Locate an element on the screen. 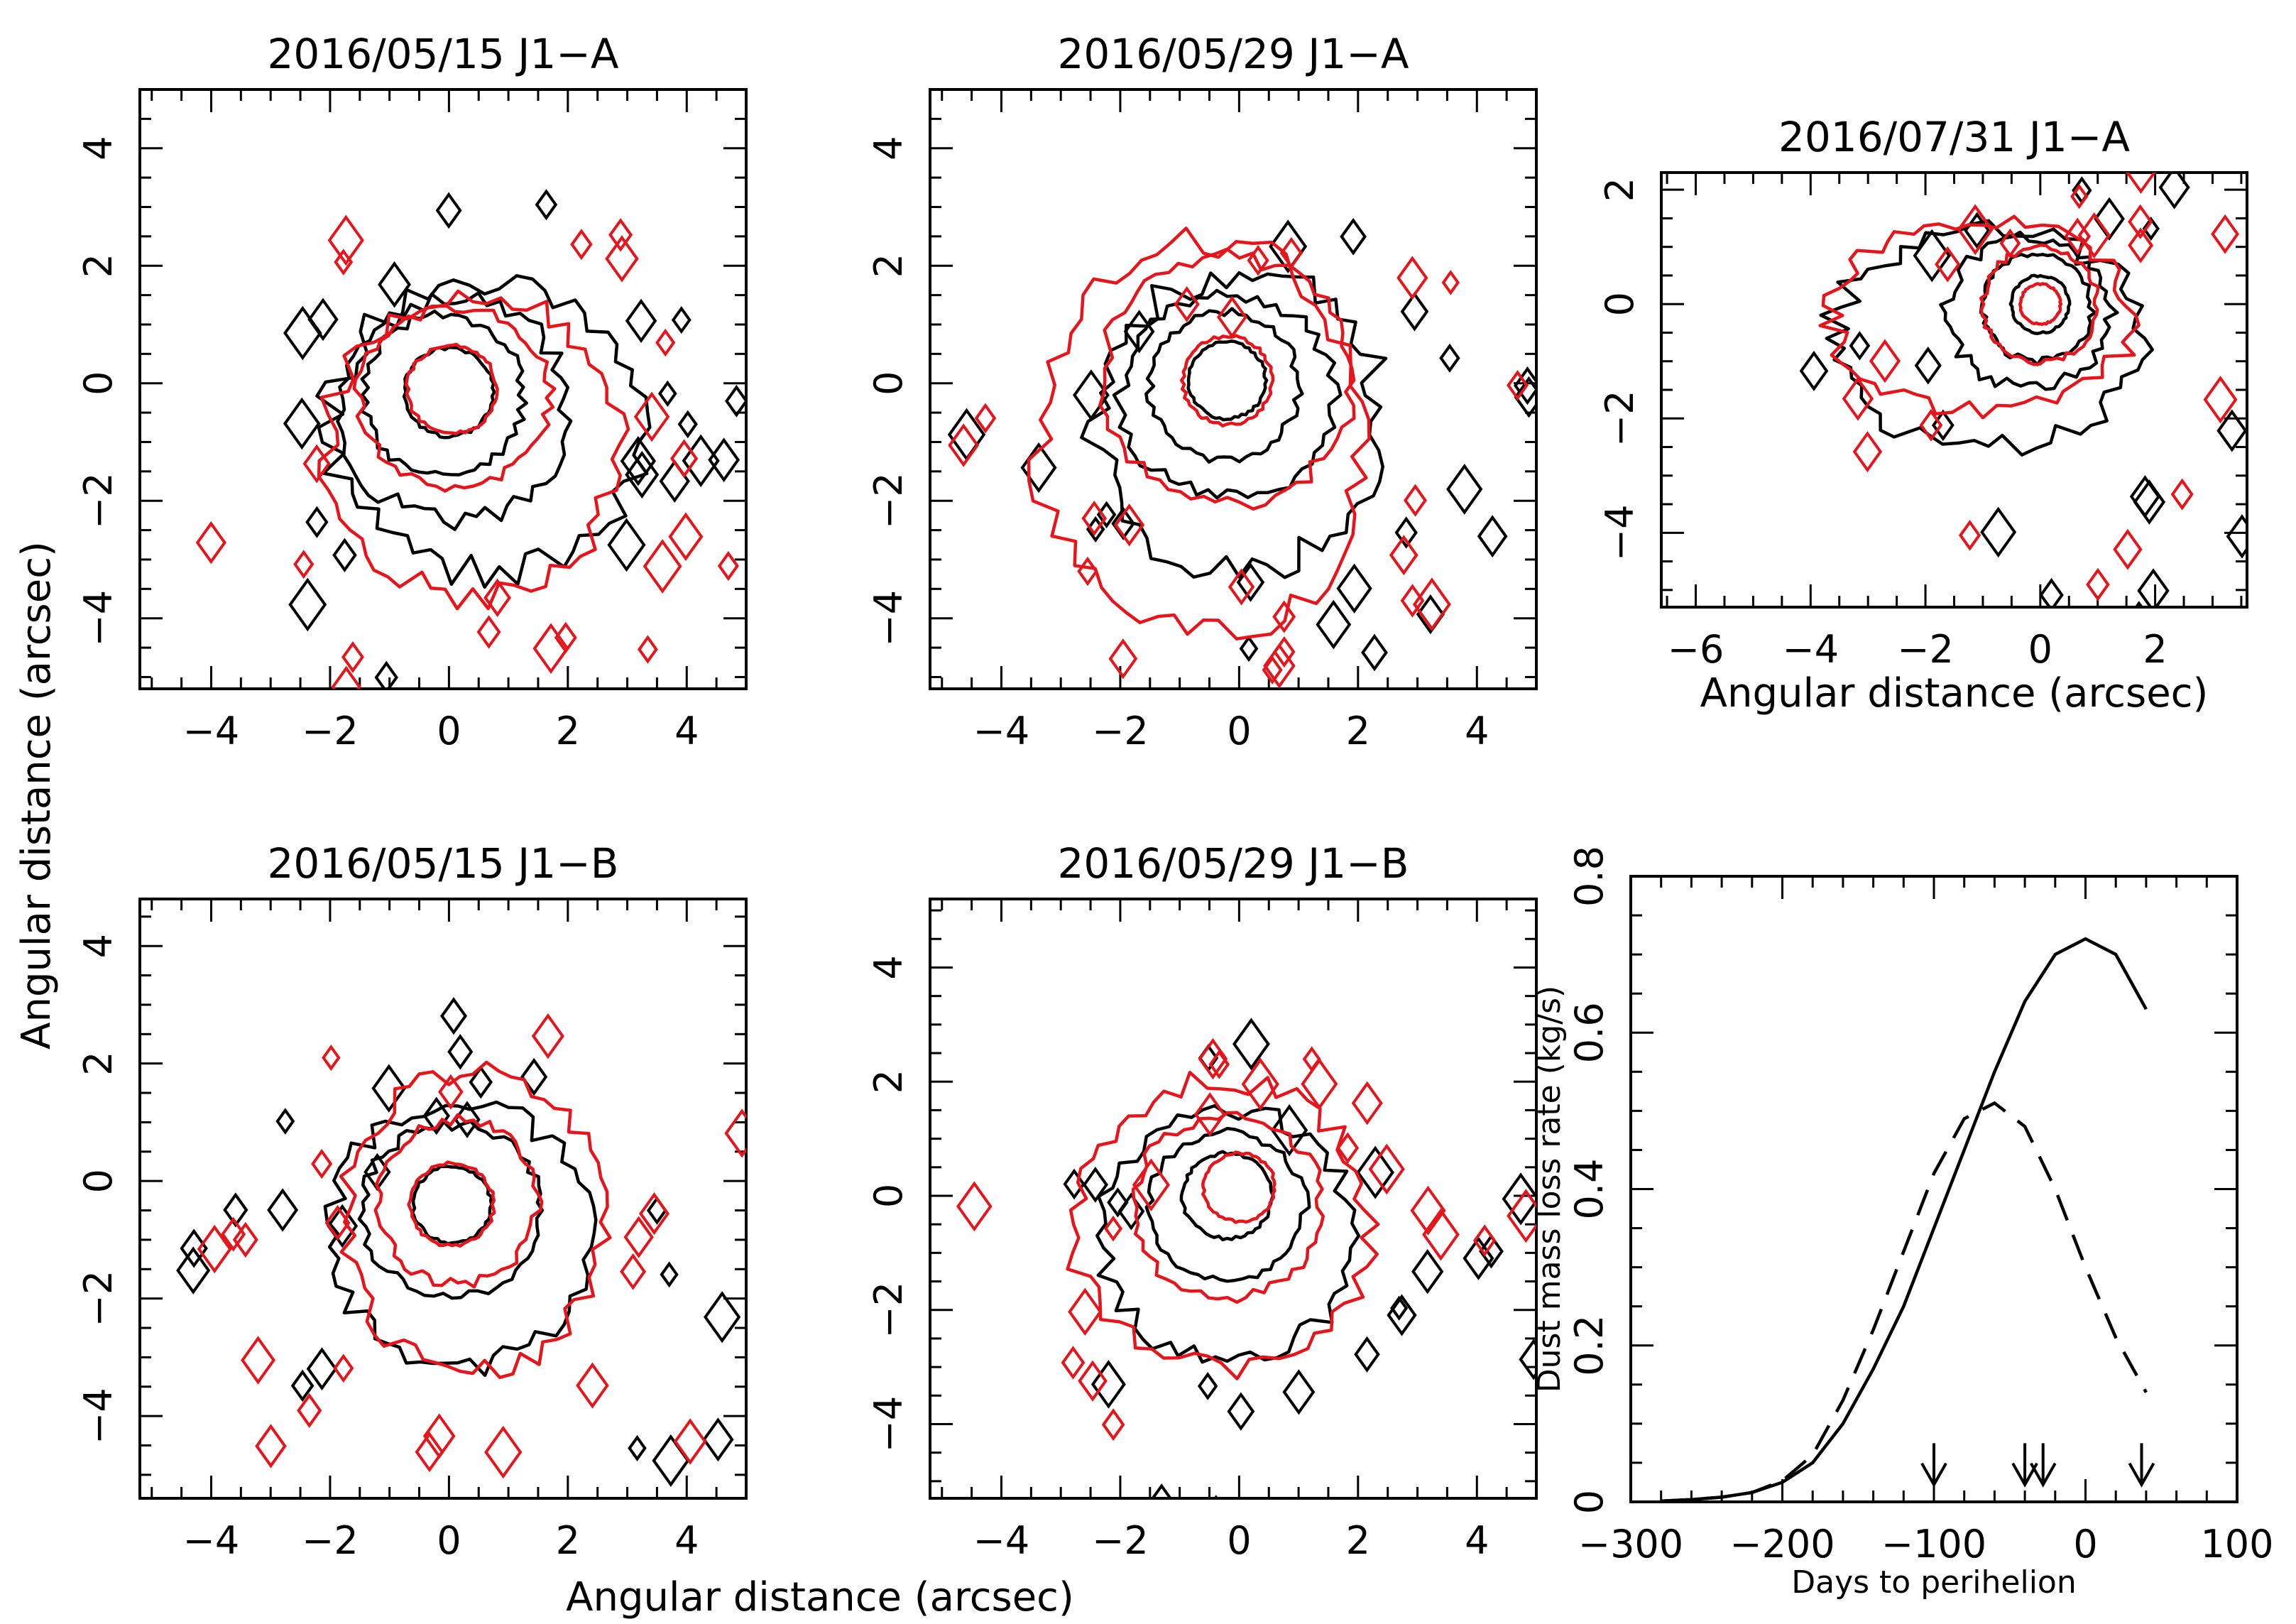 The image size is (2296, 1624). y-tick-label: −2 is located at coordinates (98, 1298).